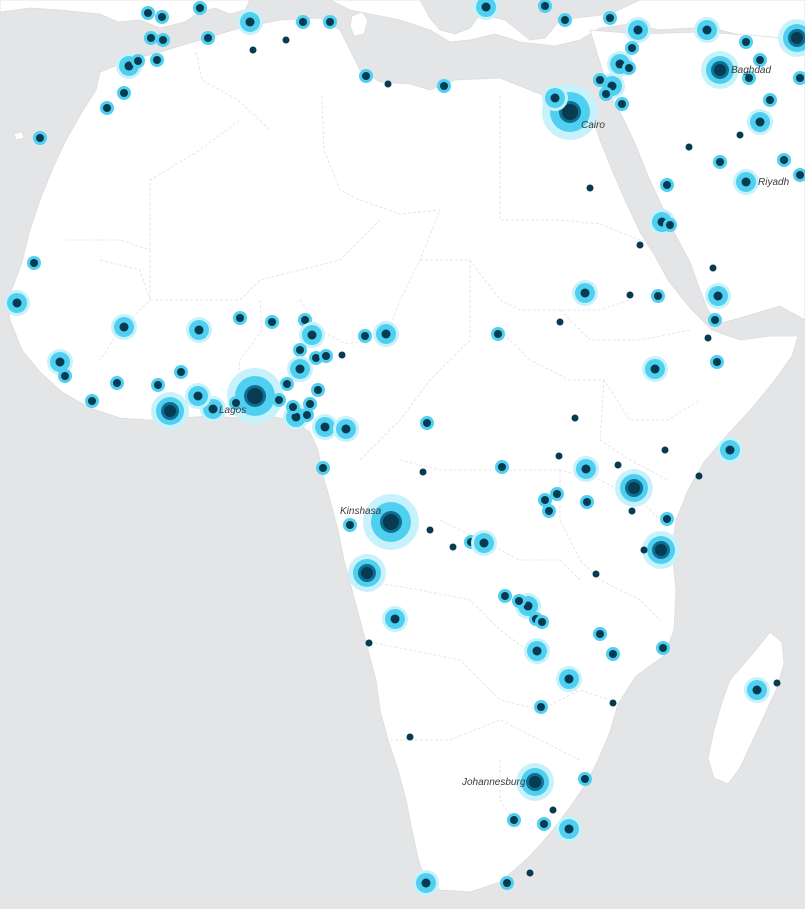  What do you see at coordinates (751, 70) in the screenshot?
I see `city-label-baghdad: Baghdad` at bounding box center [751, 70].